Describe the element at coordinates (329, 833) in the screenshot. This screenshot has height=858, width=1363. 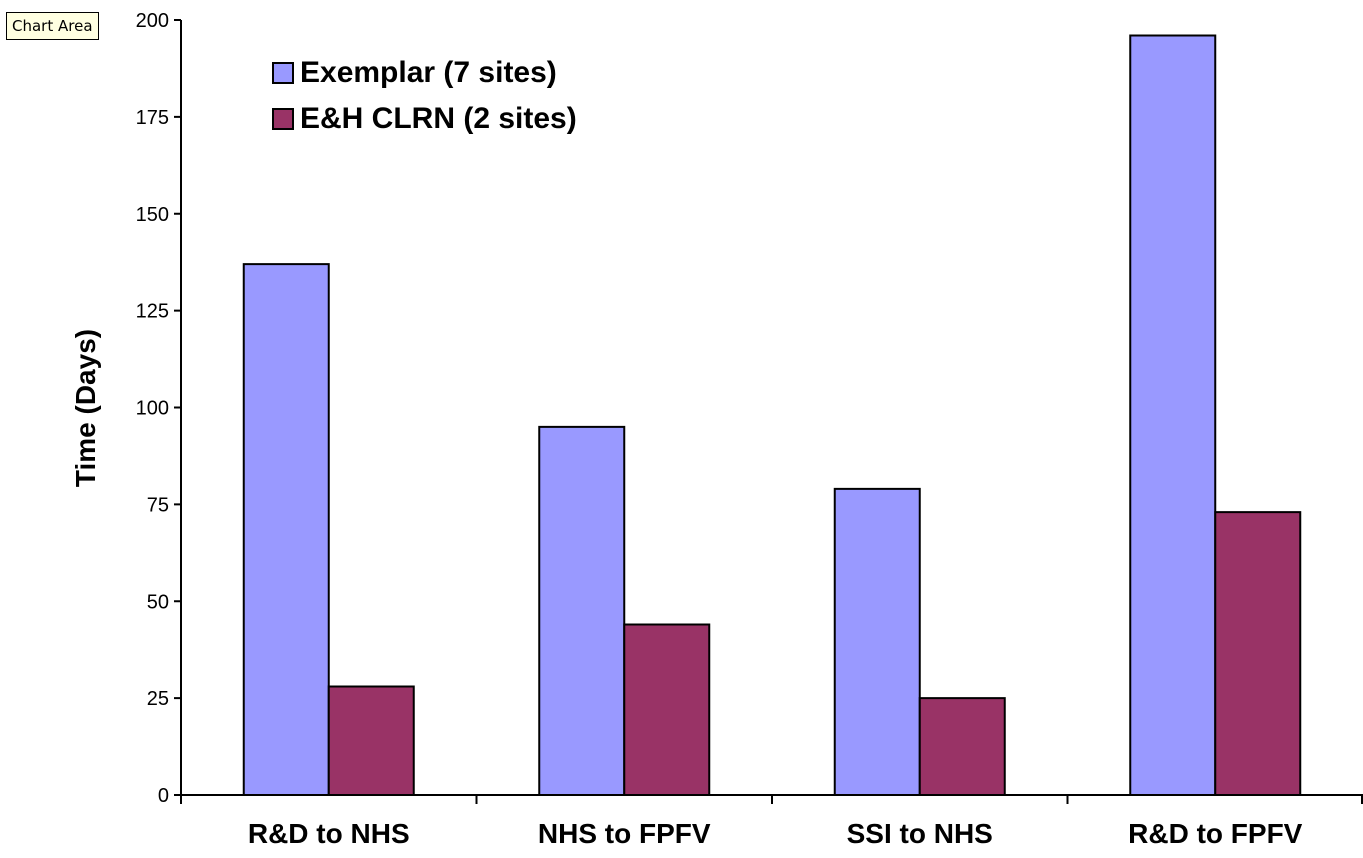
I see `x-tick-label: R&D to NHS` at that location.